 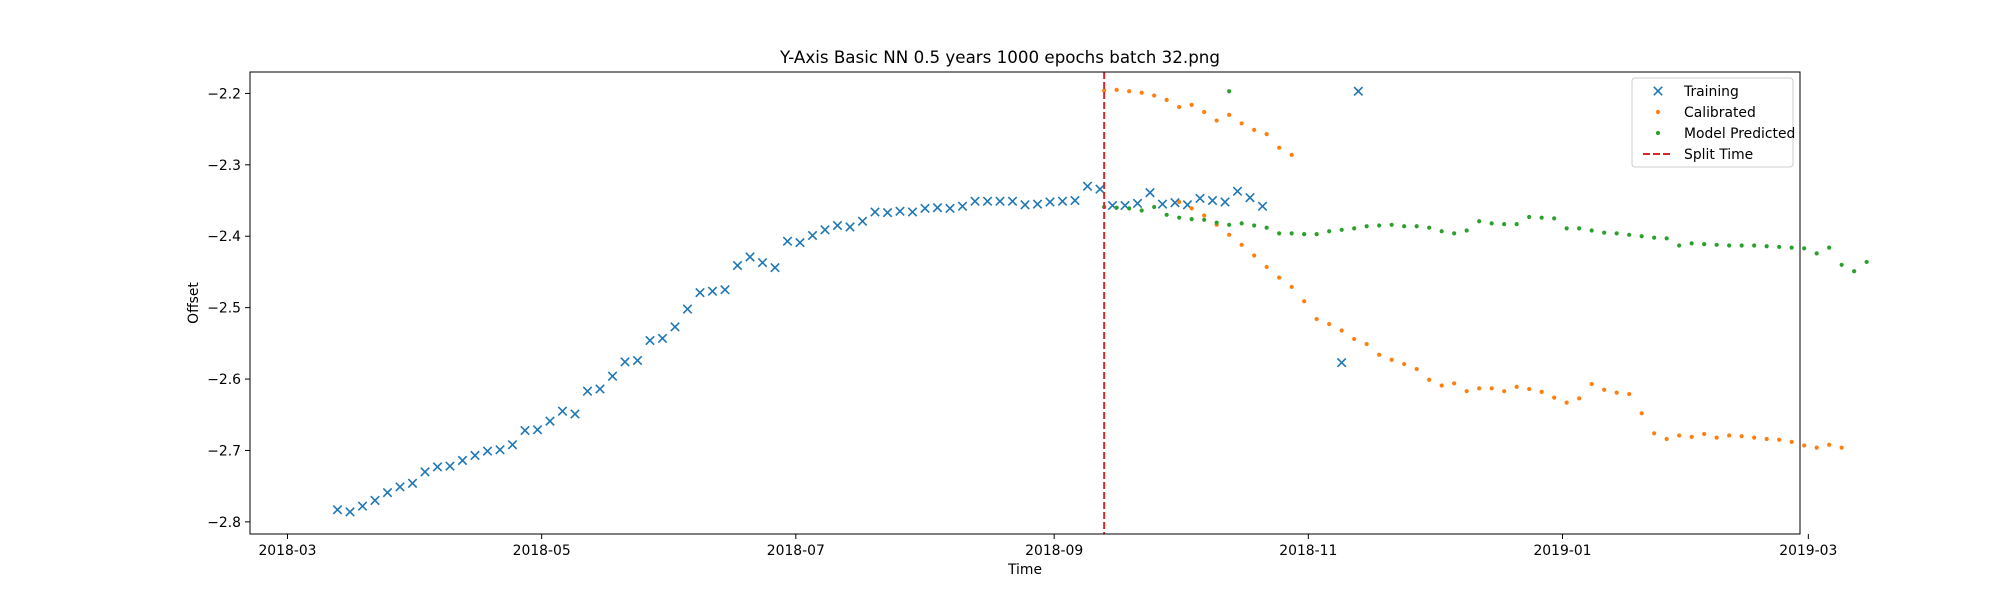 I want to click on y-tick-label: −2.5, so click(x=224, y=309).